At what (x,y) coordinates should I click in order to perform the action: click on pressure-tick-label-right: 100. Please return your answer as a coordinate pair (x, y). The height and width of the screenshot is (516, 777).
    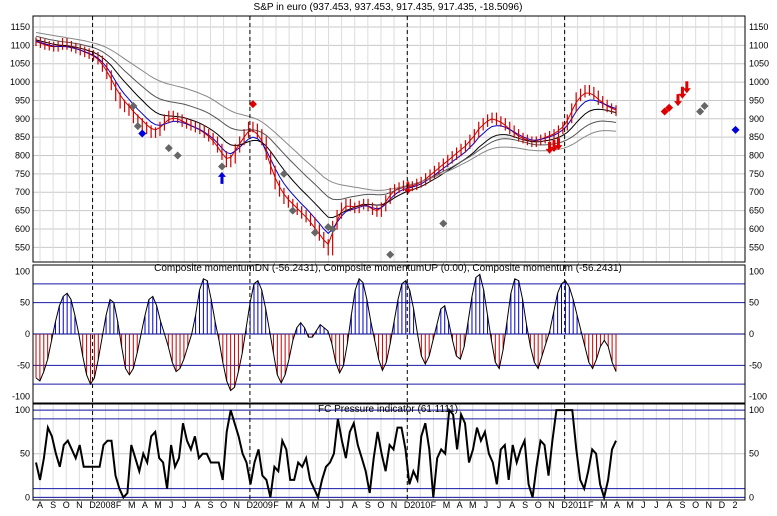
    Looking at the image, I should click on (756, 410).